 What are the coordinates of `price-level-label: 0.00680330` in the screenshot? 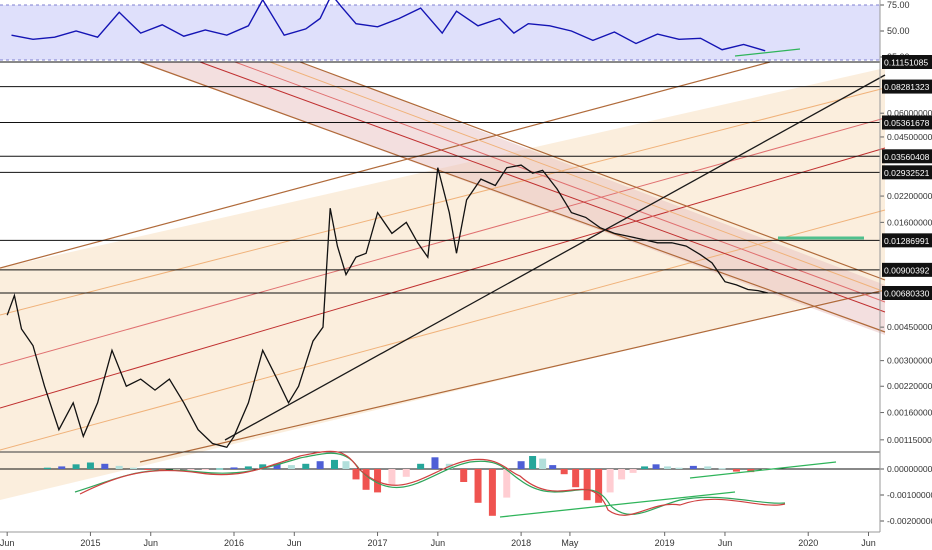 It's located at (907, 294).